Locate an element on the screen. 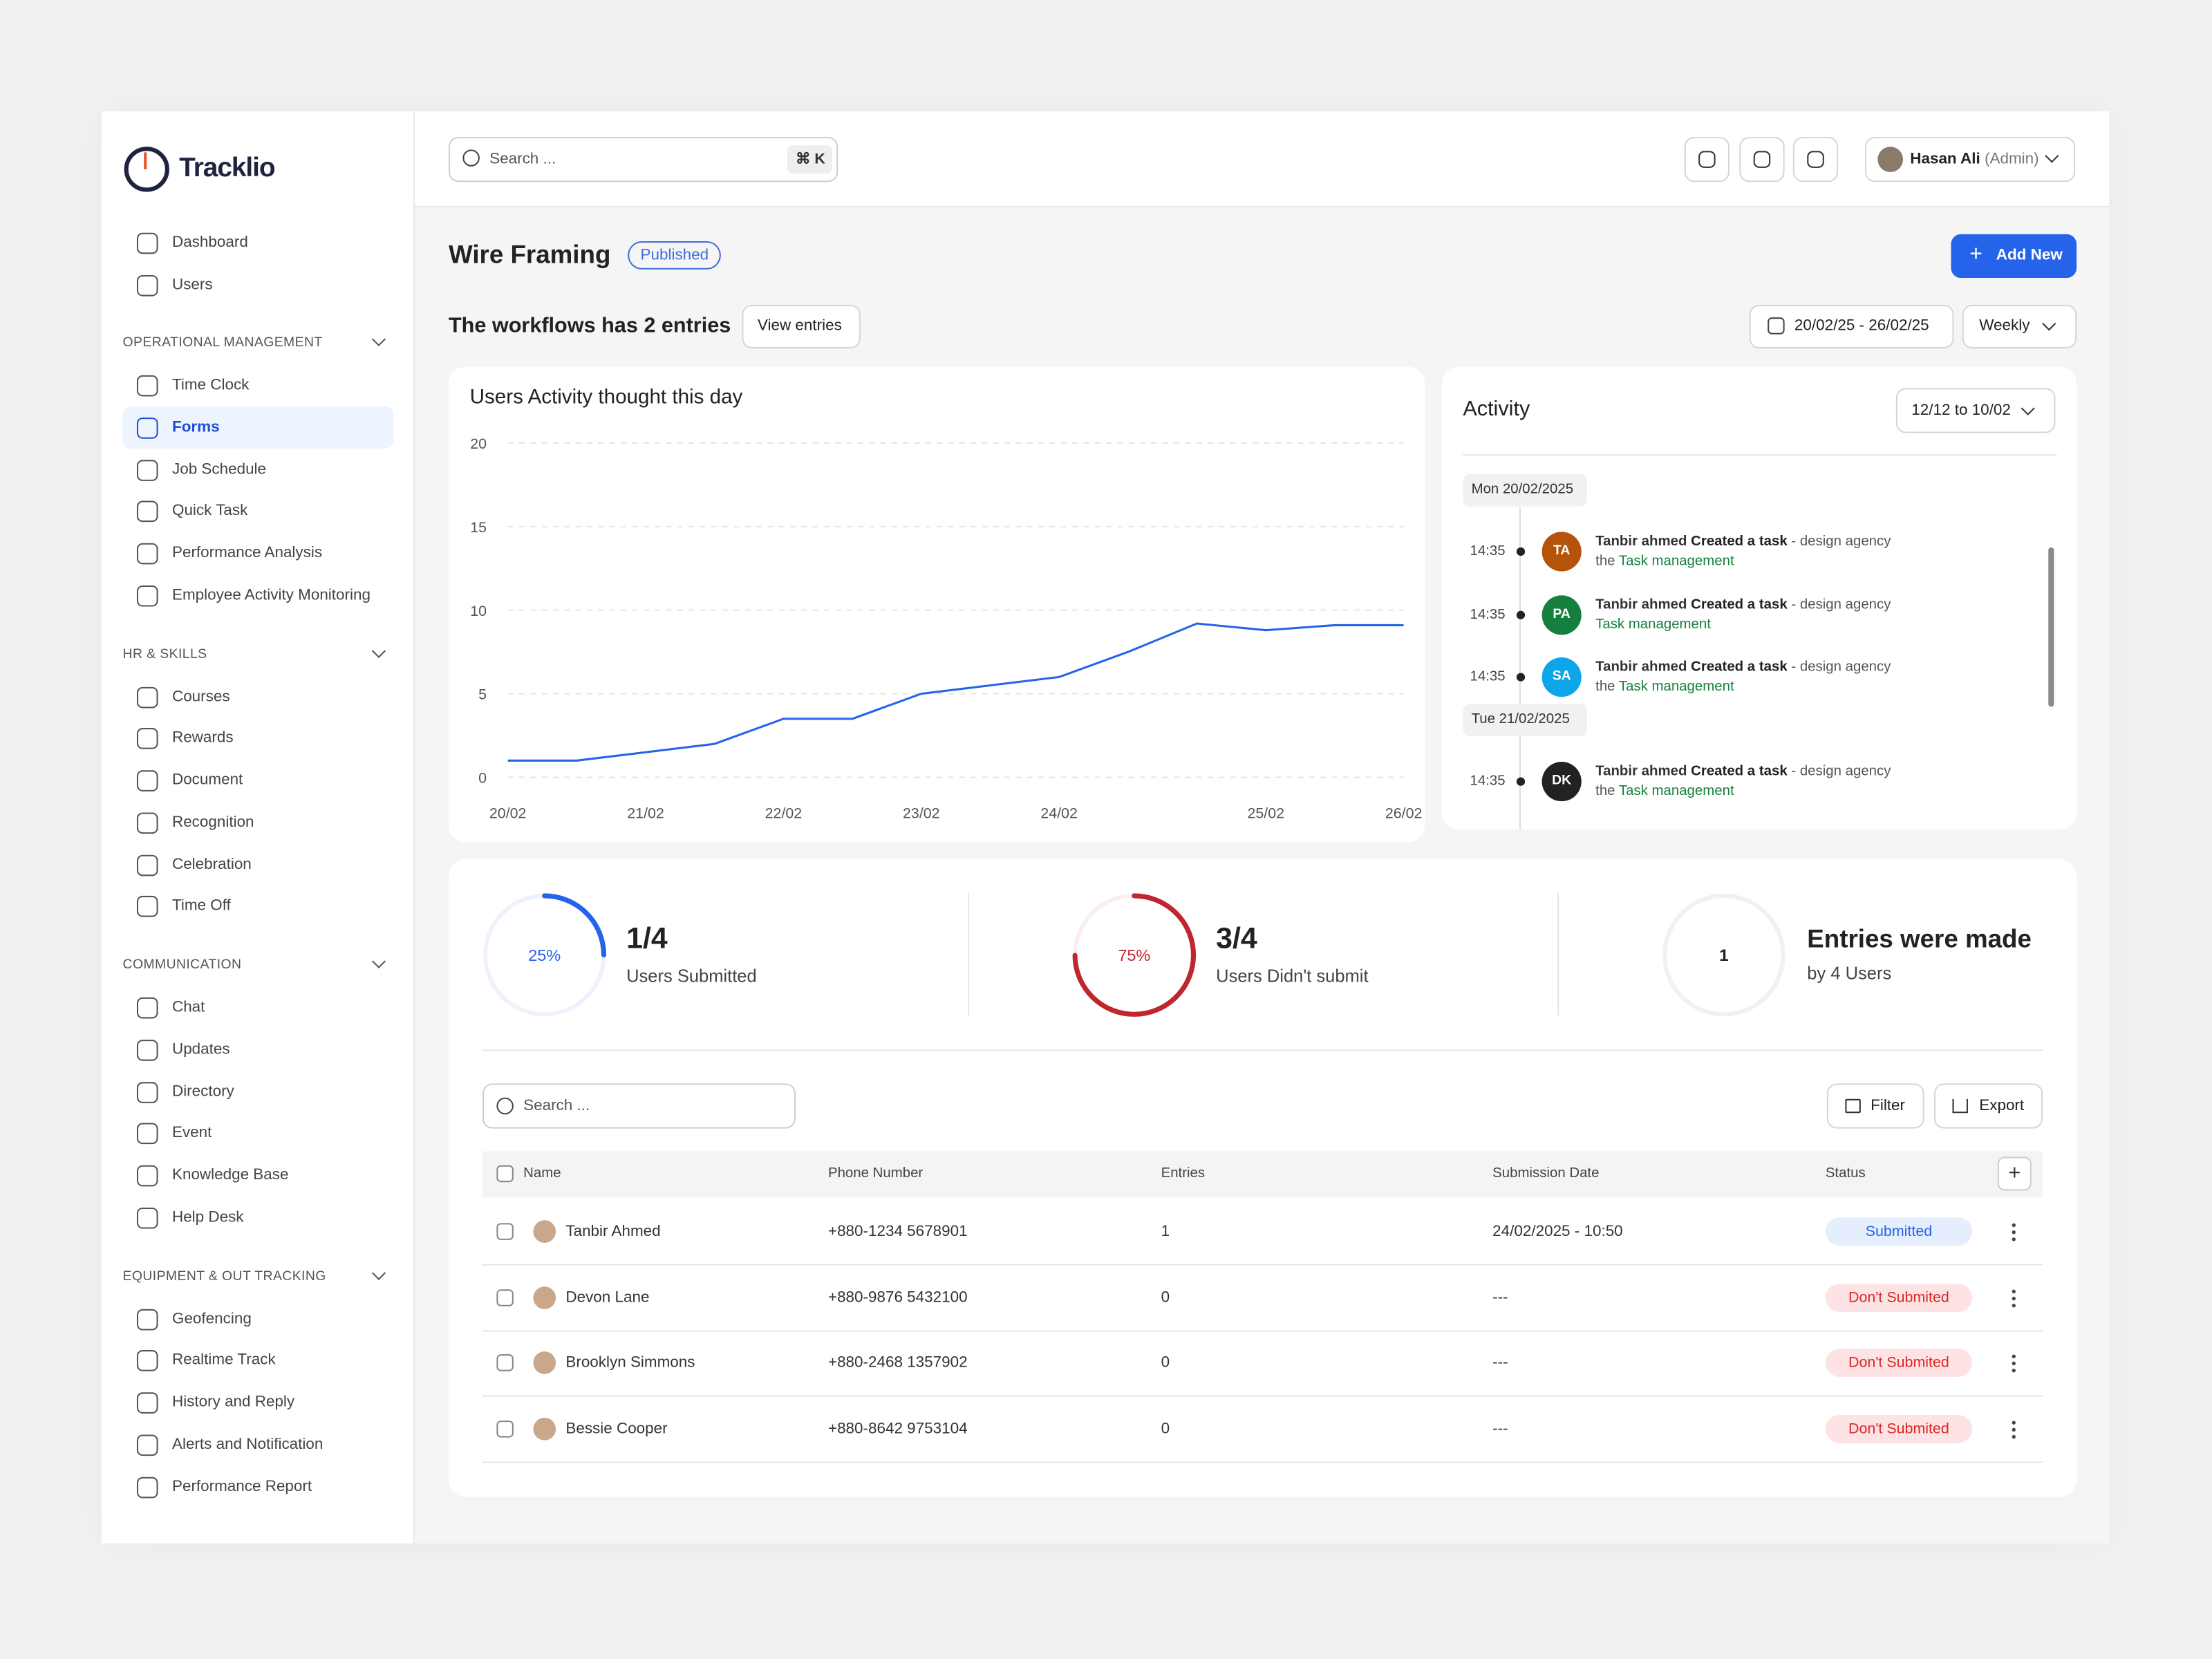  menu-item: Forms is located at coordinates (195, 427).